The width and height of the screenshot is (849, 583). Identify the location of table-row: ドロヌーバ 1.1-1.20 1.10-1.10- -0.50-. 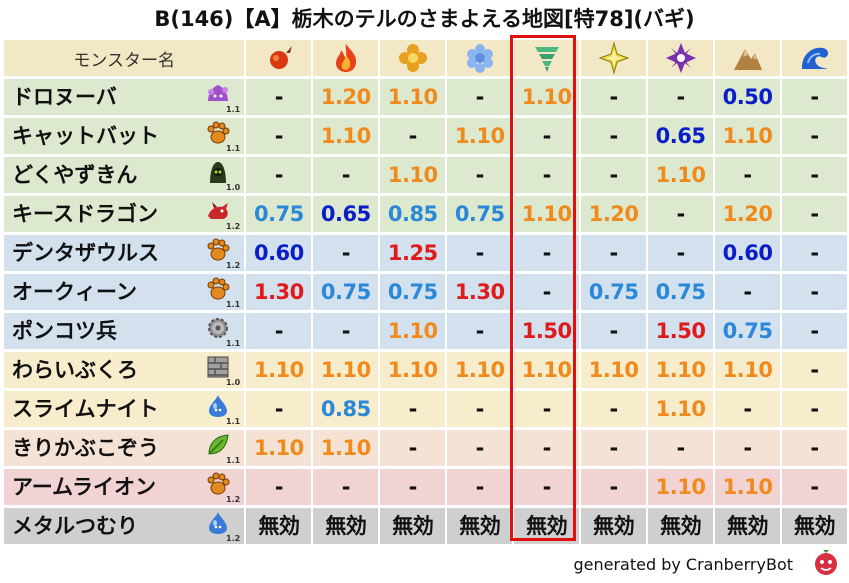
(425, 97).